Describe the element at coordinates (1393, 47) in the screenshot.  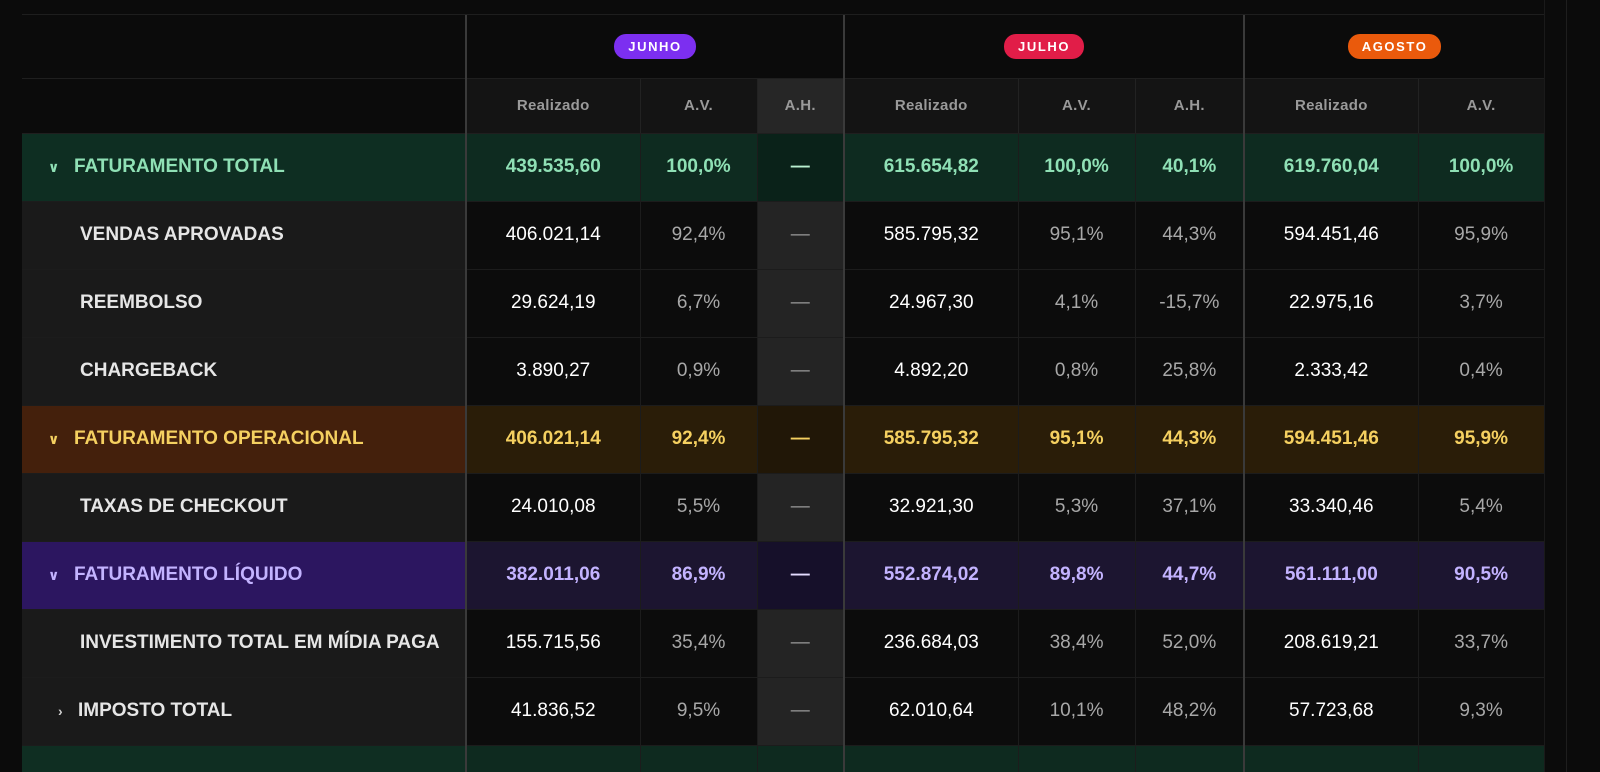
I see `month-header-ago: AGOSTO` at that location.